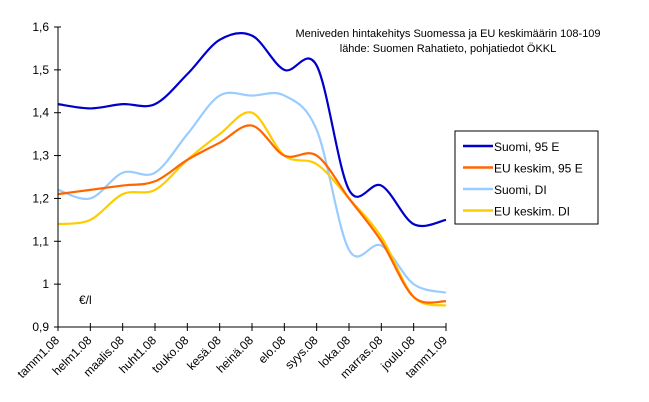 The image size is (649, 402). What do you see at coordinates (532, 212) in the screenshot?
I see `legend-entry: EU keskim. DI` at bounding box center [532, 212].